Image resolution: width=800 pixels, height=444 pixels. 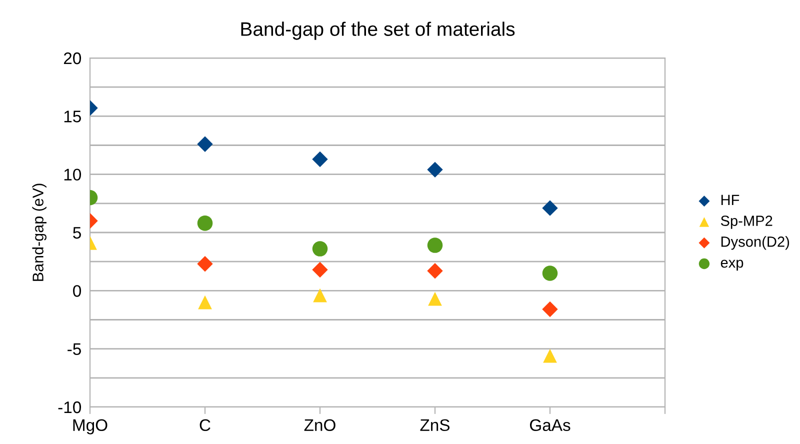 What do you see at coordinates (732, 265) in the screenshot?
I see `legend-label: exp` at bounding box center [732, 265].